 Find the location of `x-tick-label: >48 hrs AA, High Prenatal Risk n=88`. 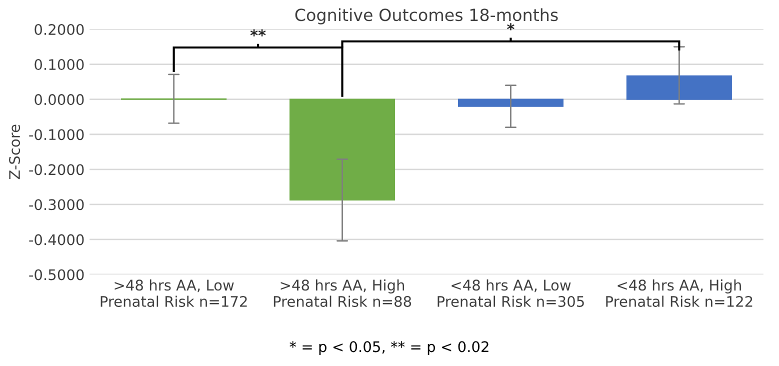

x-tick-label: >48 hrs AA, High Prenatal Risk n=88 is located at coordinates (343, 293).